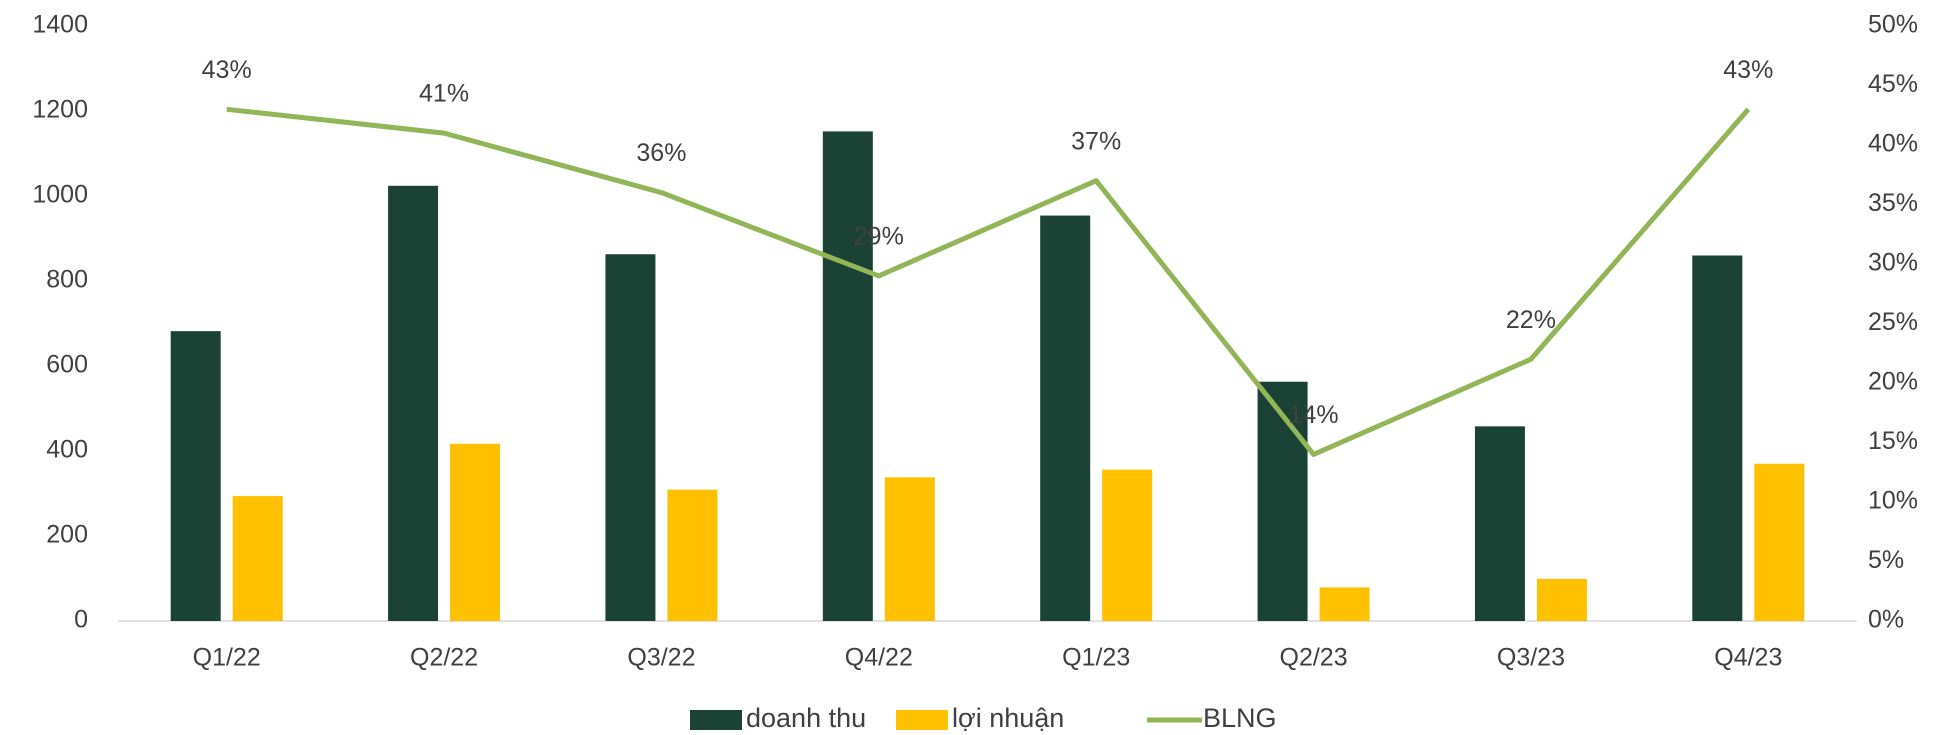 This screenshot has width=1945, height=735. I want to click on y-tick-label: 1200, so click(60, 110).